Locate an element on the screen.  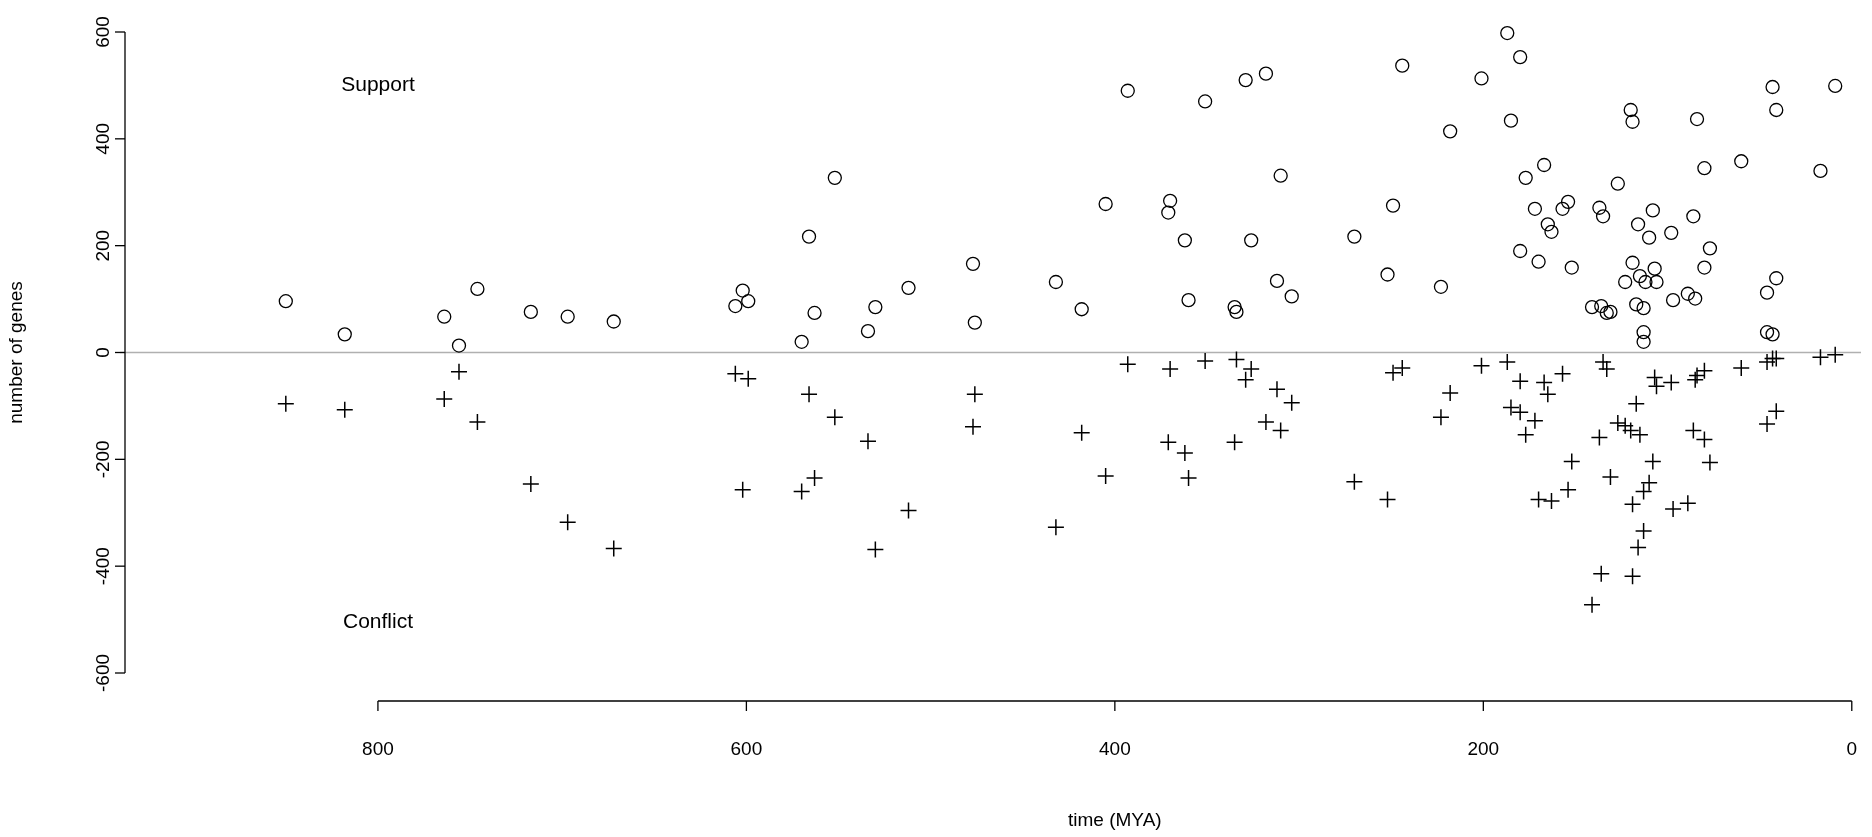
annotation: Conflict is located at coordinates (378, 620).